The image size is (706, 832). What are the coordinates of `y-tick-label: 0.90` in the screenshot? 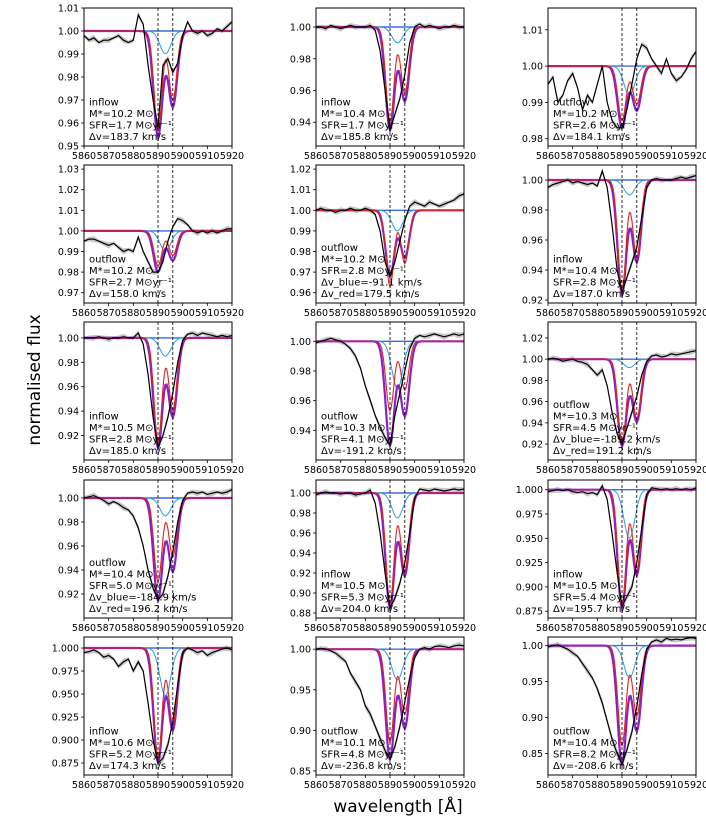 It's located at (532, 718).